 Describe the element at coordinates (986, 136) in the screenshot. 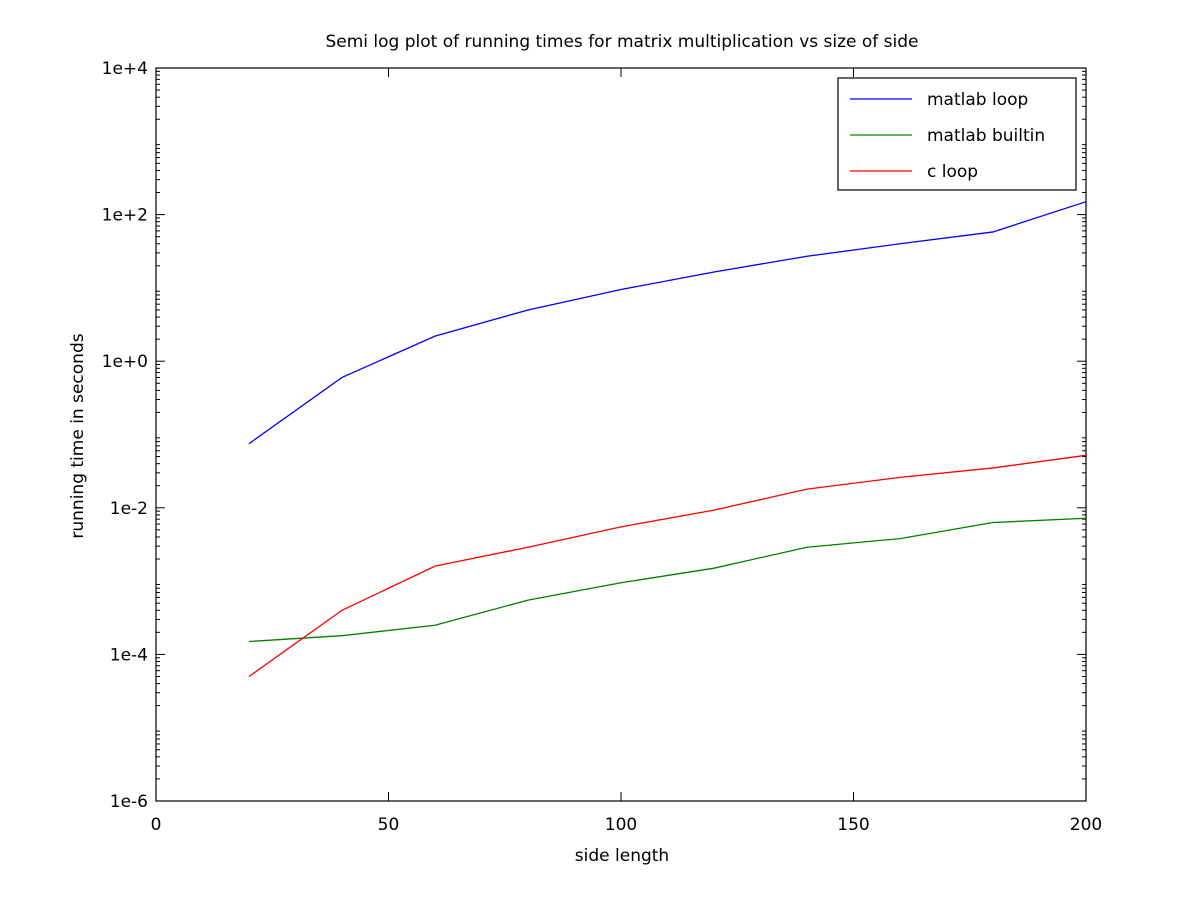

I see `legend-label: matlab builtin` at that location.